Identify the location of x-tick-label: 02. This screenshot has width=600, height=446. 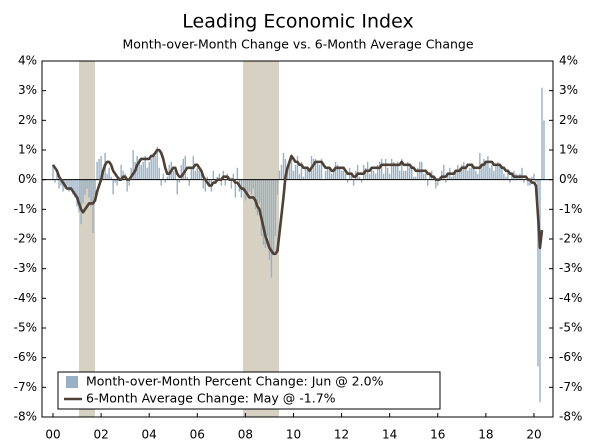
(100, 435).